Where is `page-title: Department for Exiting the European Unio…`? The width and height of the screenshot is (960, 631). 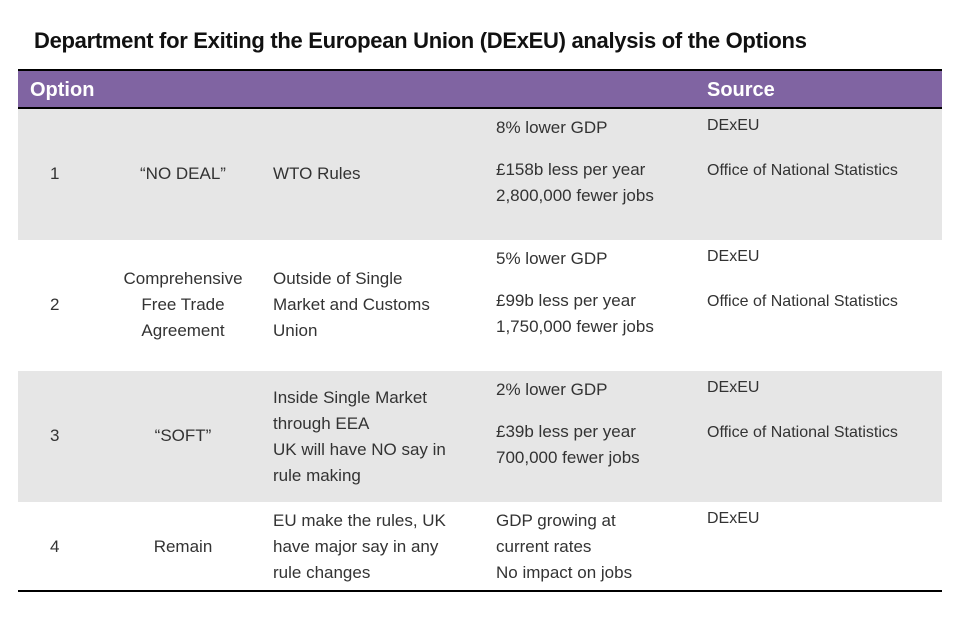 page-title: Department for Exiting the European Unio… is located at coordinates (420, 40).